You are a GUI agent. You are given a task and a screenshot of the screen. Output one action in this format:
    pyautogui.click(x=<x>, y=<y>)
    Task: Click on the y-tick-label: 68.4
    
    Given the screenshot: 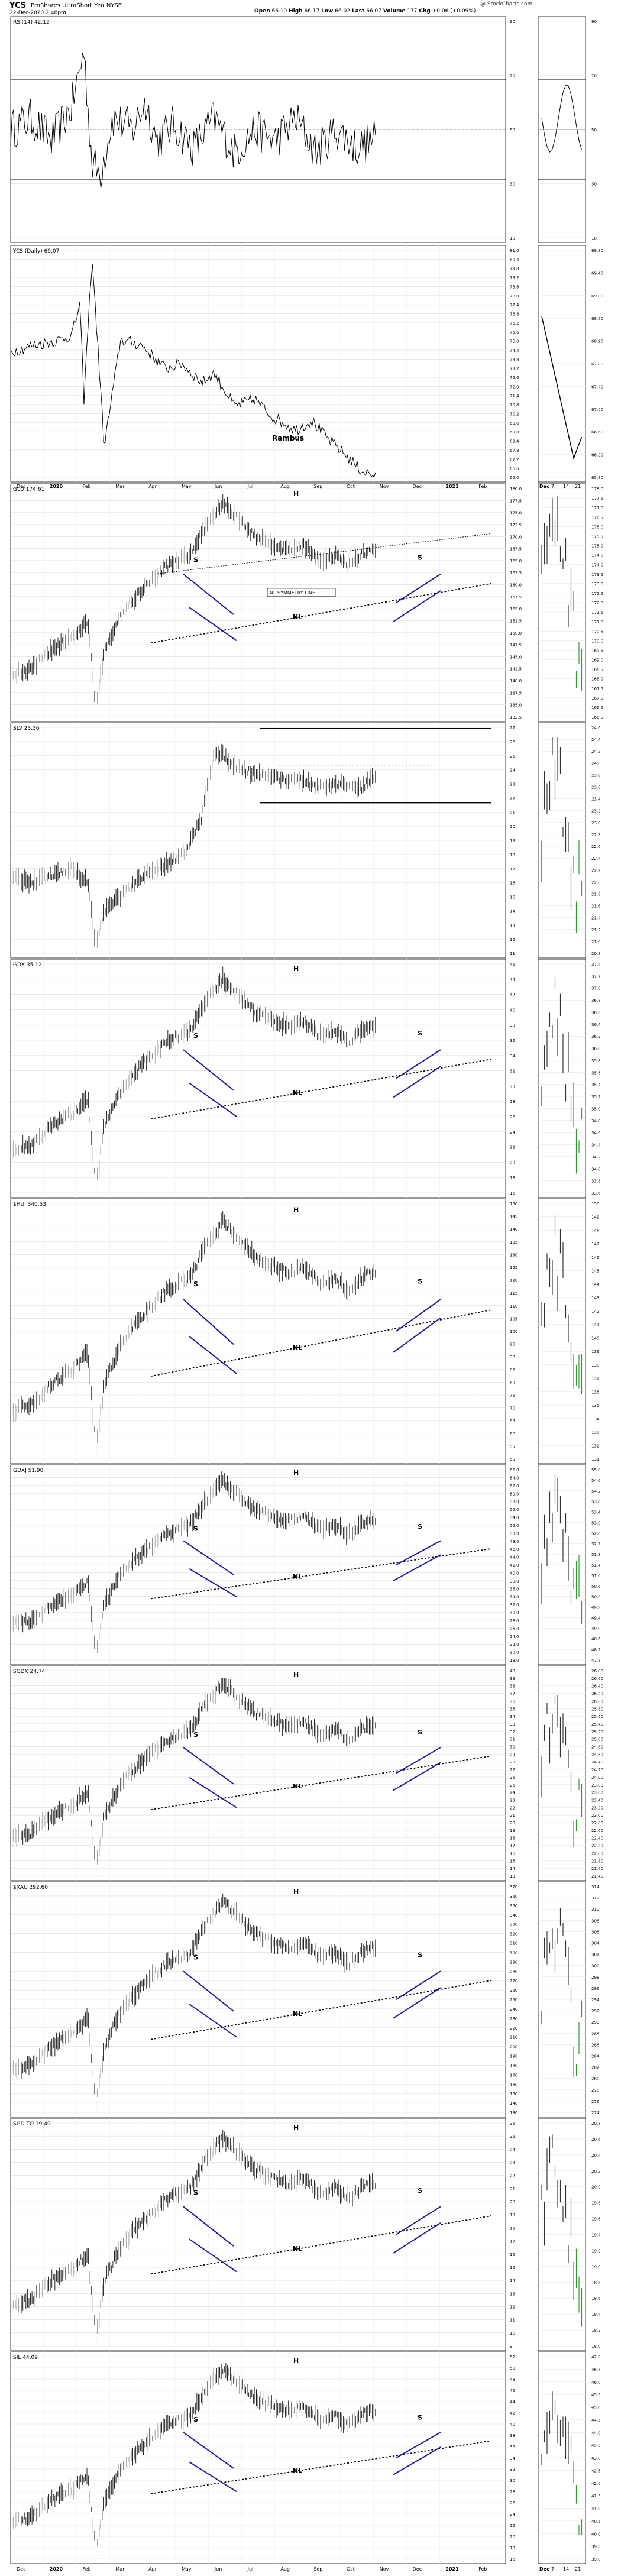 What is the action you would take?
    pyautogui.click(x=514, y=442)
    